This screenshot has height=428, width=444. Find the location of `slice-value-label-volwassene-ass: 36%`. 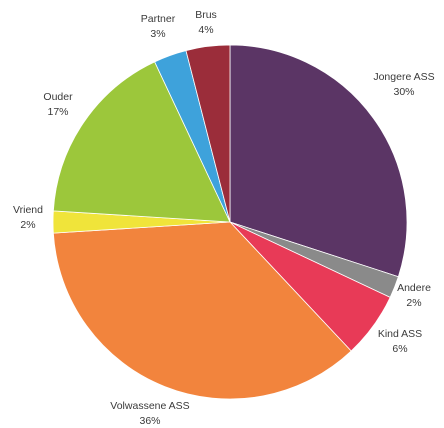

slice-value-label-volwassene-ass: 36% is located at coordinates (149, 421).